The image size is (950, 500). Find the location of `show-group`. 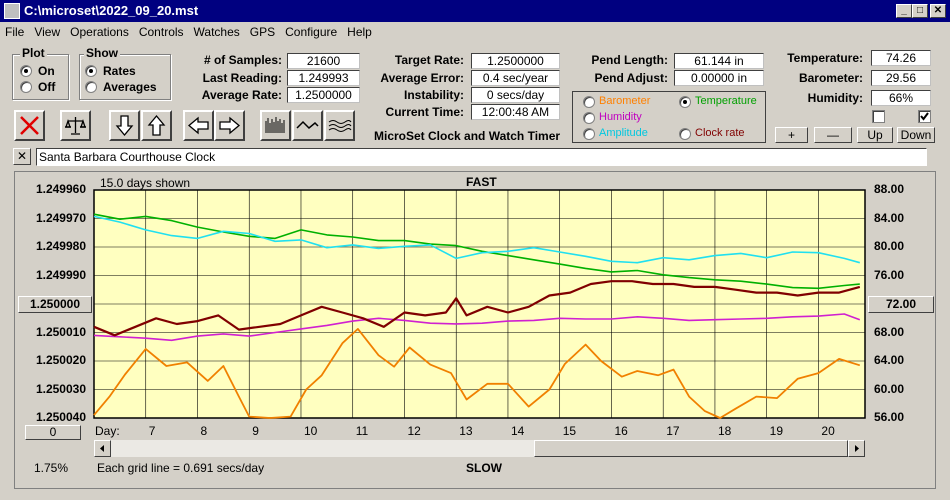

show-group is located at coordinates (125, 77).